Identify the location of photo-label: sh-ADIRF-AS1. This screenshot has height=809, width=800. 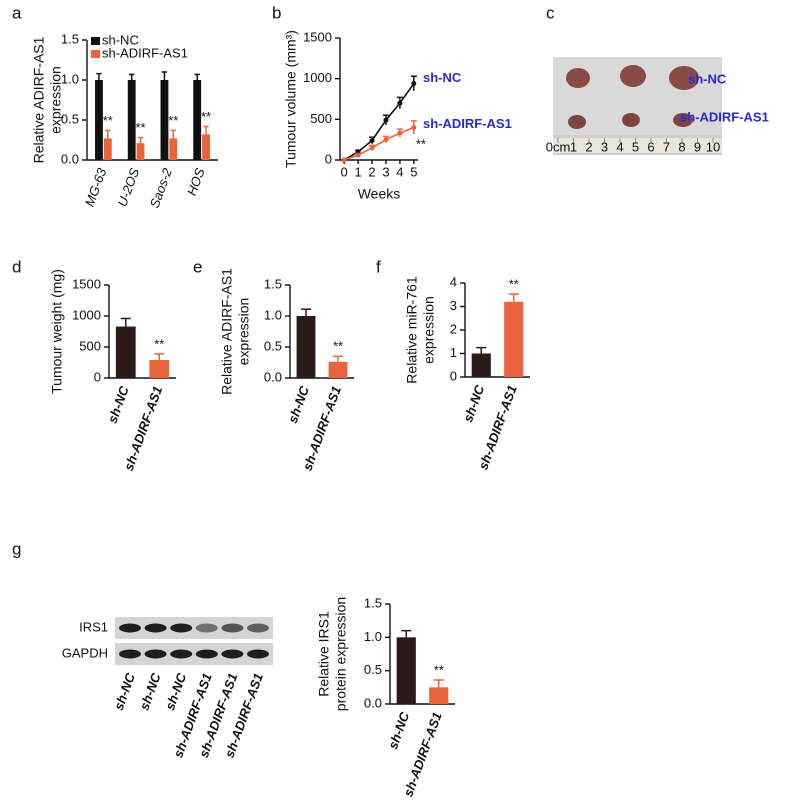
(724, 116).